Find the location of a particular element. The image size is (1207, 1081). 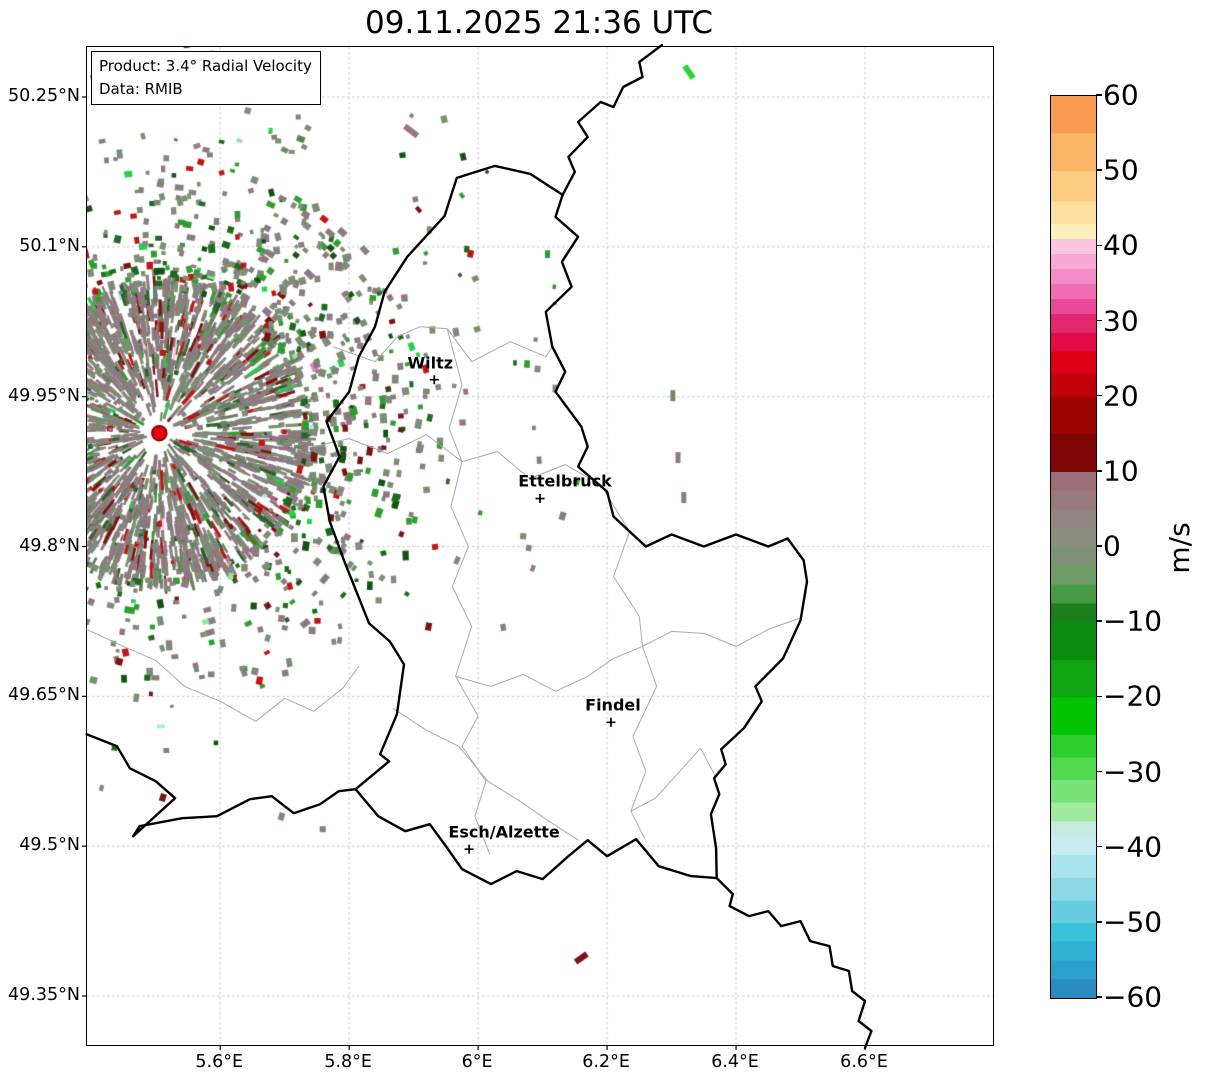

colorbar-tick-label: 30 is located at coordinates (1121, 320).